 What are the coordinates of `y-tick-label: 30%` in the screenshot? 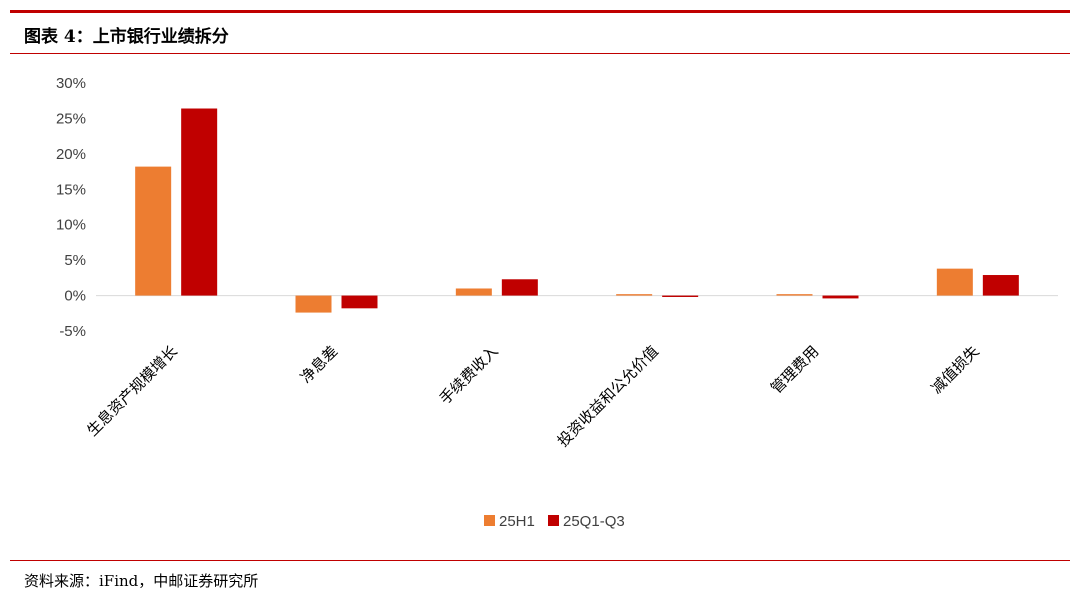 It's located at (71, 83).